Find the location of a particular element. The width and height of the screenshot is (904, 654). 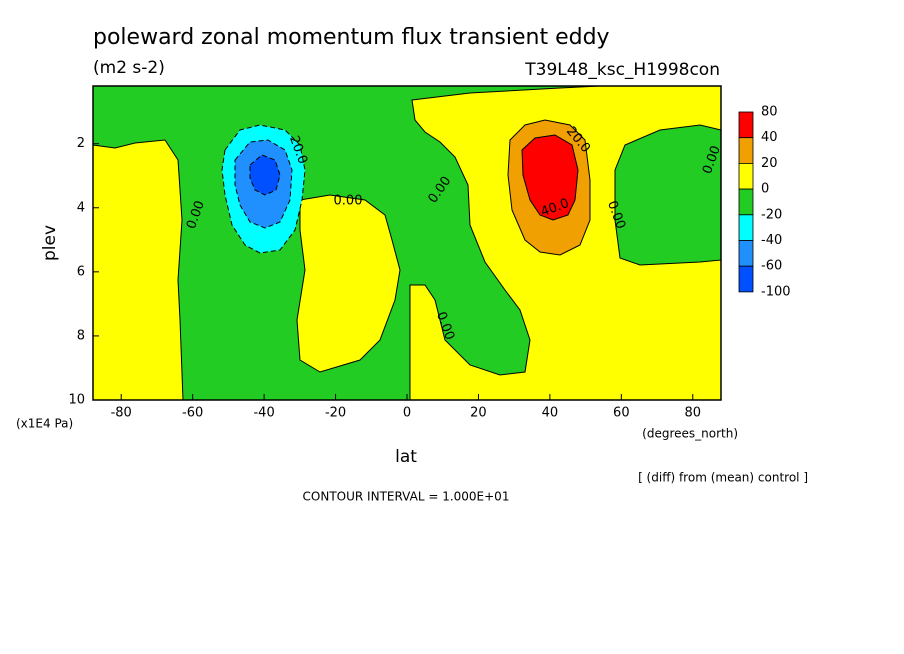

x-tick-label: -60 is located at coordinates (192, 413).